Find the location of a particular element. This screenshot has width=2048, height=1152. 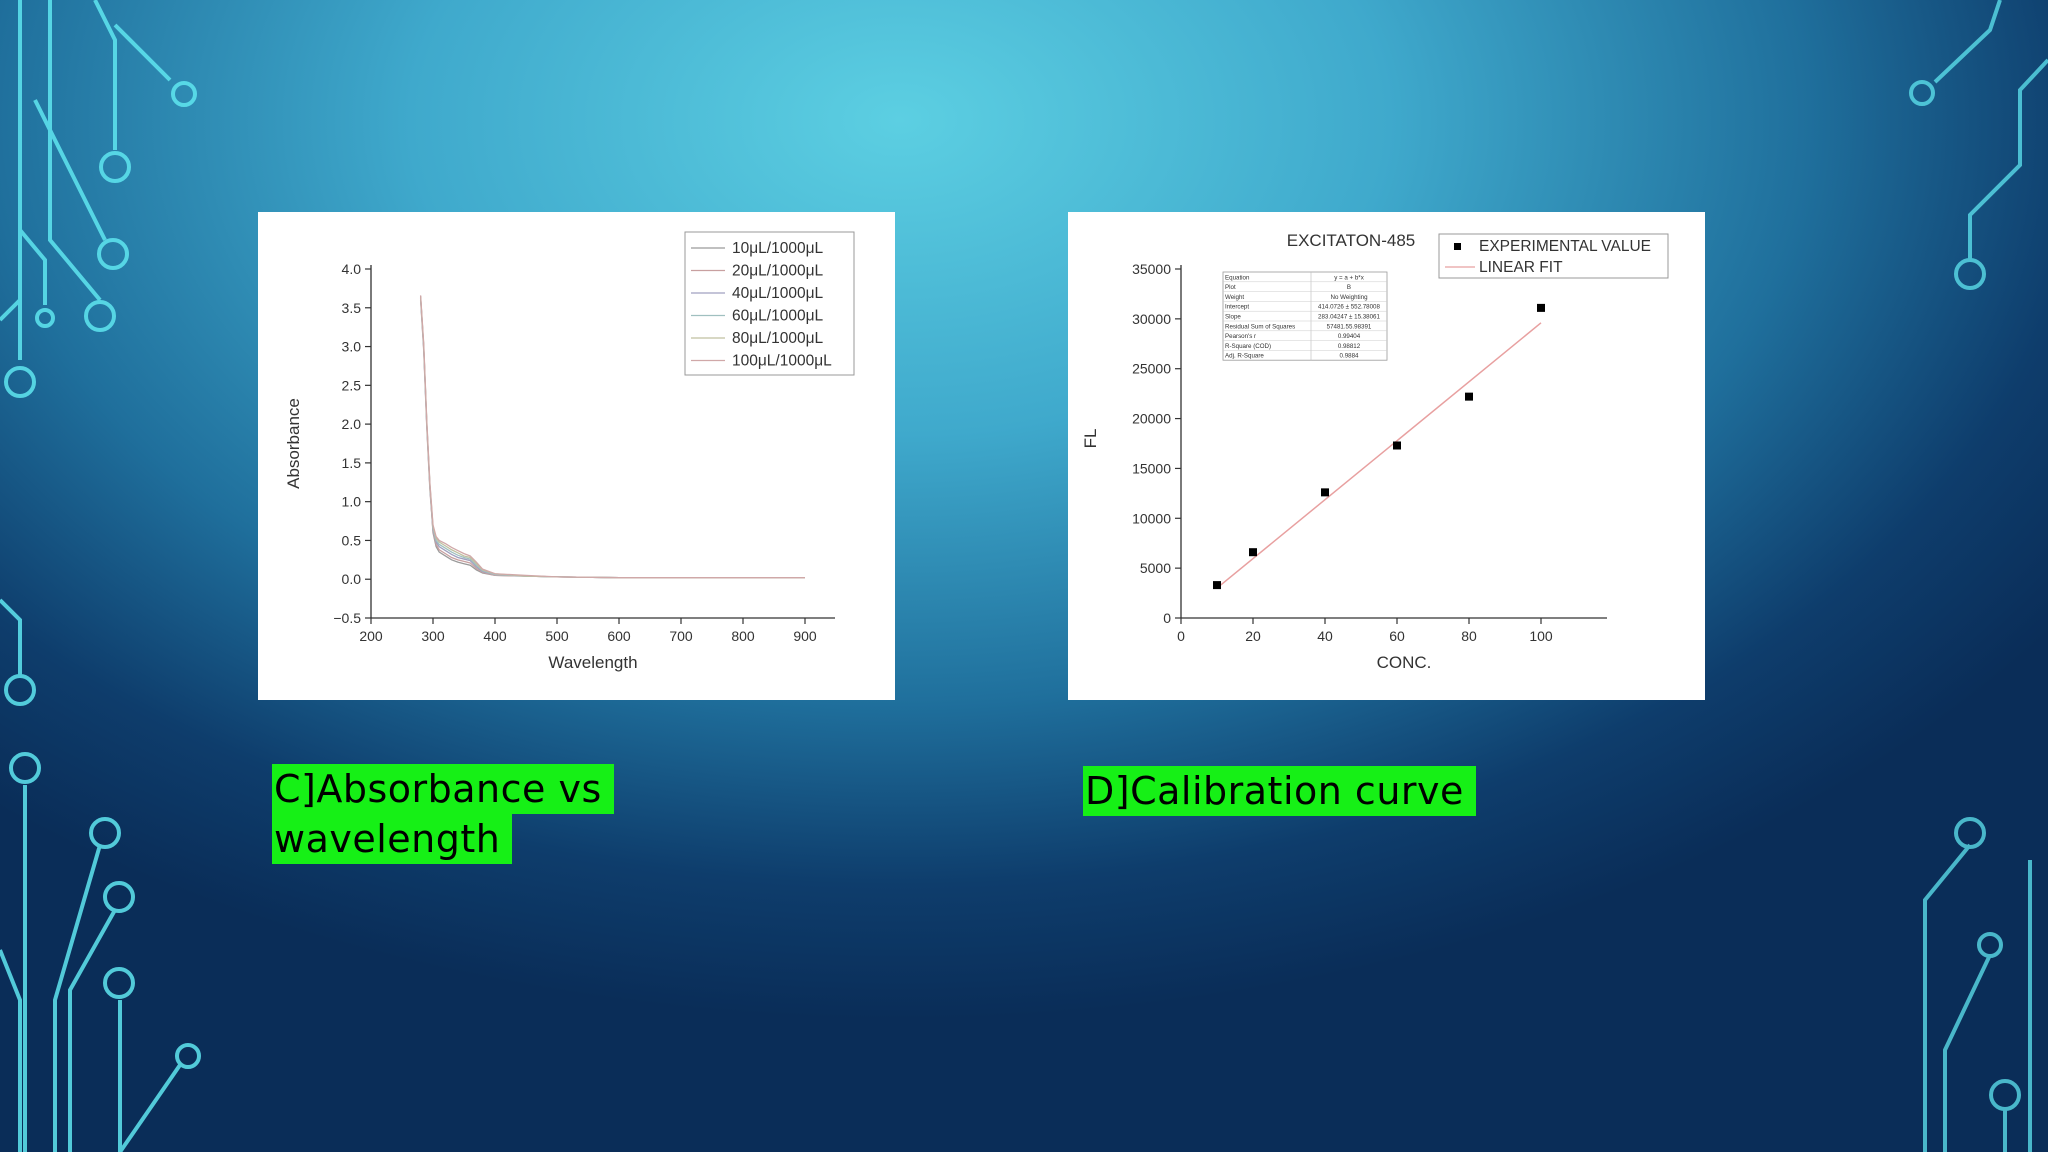

stats-table-key: Residual Sum of Squares is located at coordinates (1260, 326).